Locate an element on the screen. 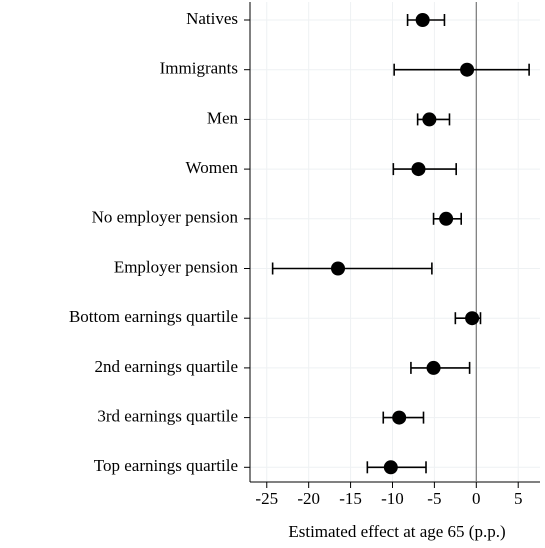 The height and width of the screenshot is (548, 545). y-tick-label: Employer pension is located at coordinates (176, 266).